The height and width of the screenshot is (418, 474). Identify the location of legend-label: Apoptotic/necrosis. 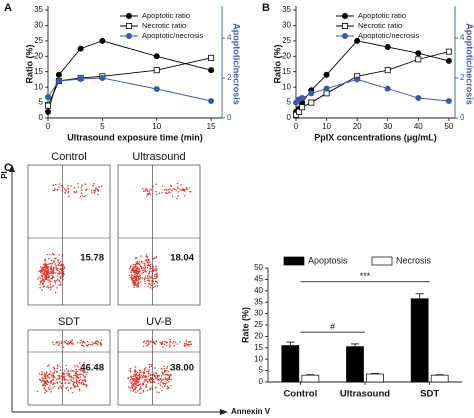
(173, 35).